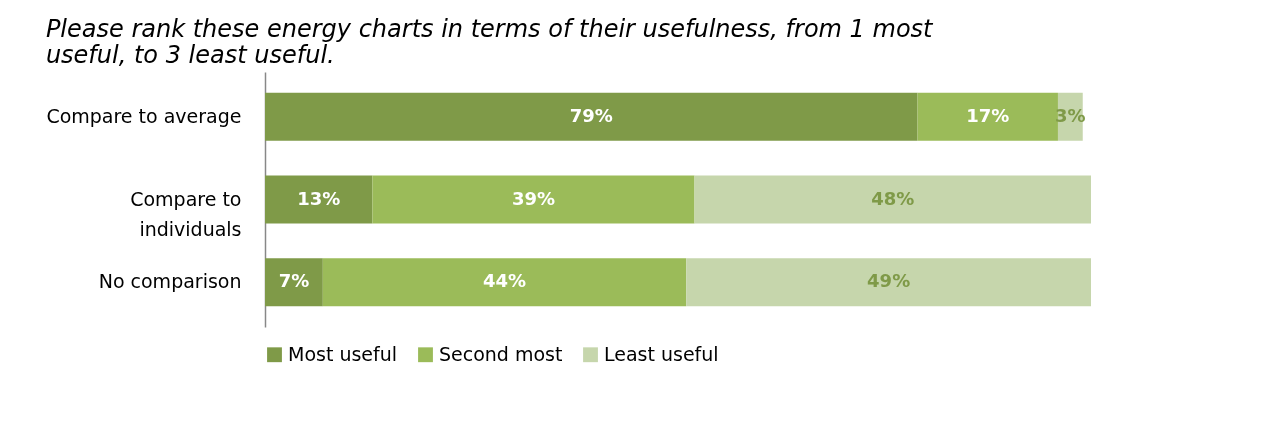 The width and height of the screenshot is (1283, 438). I want to click on y-tick-label: No comparison, so click(170, 281).